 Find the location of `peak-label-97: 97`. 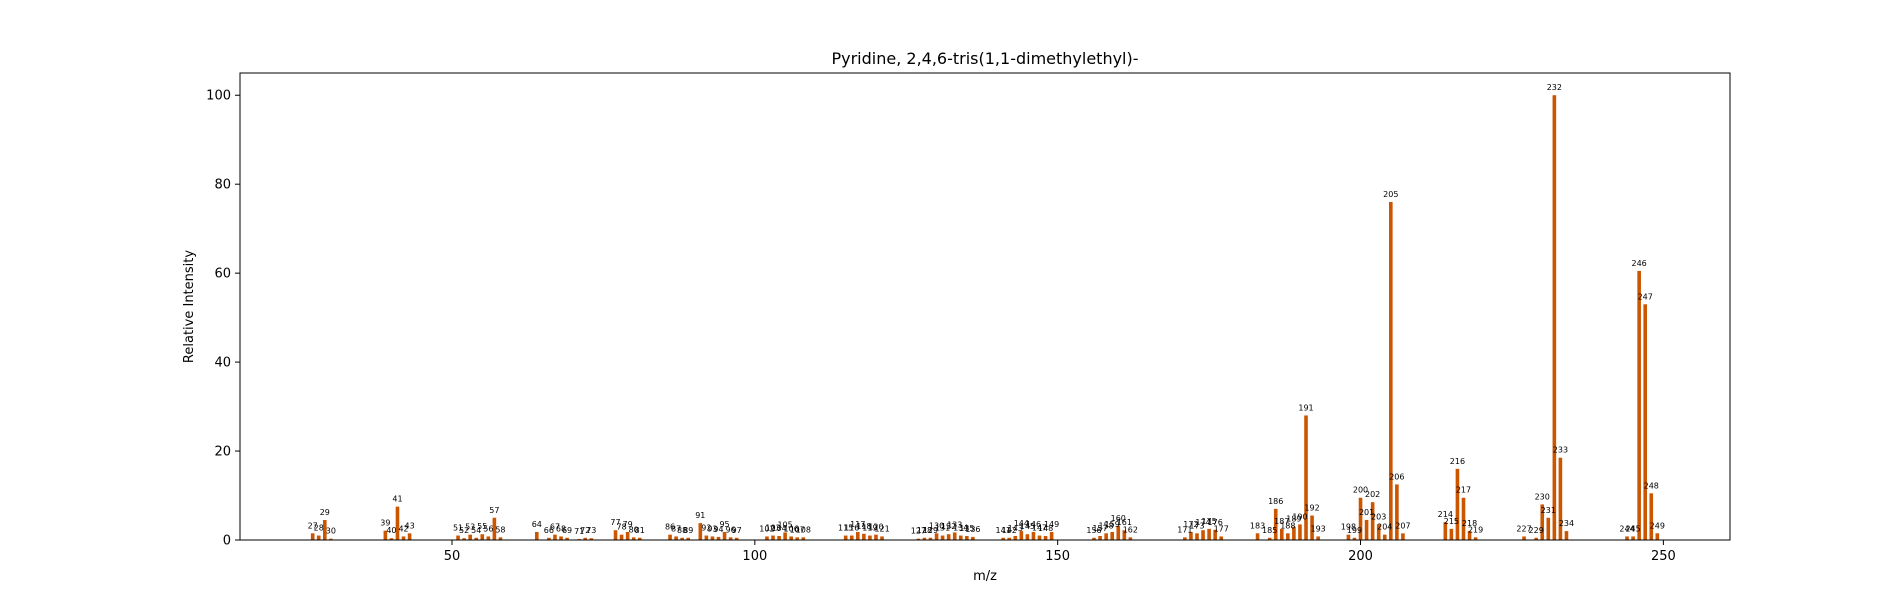

peak-label-97: 97 is located at coordinates (737, 530).